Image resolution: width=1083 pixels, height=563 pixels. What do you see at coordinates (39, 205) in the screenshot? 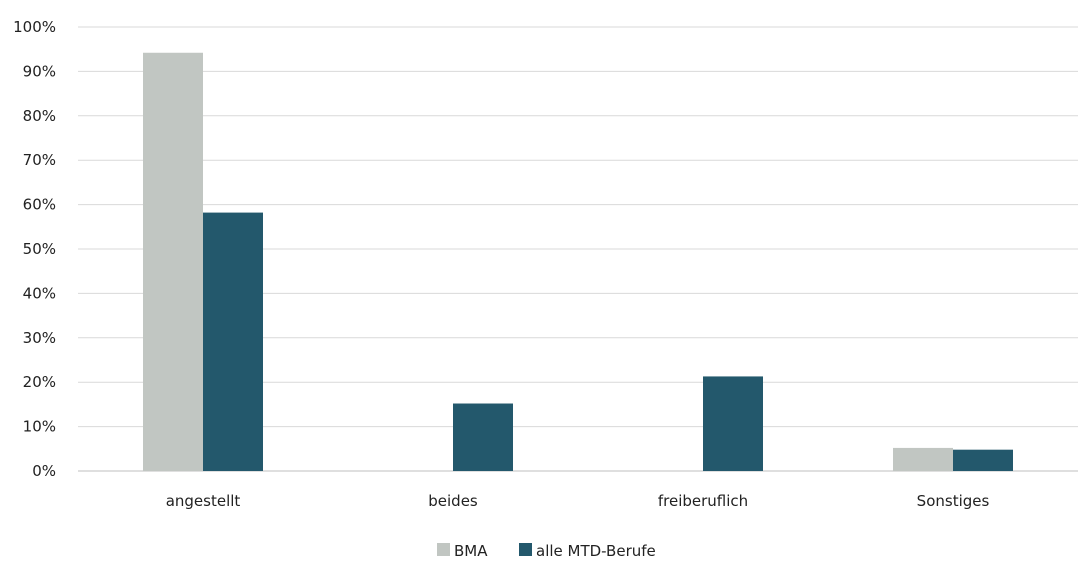
I see `y-tick-label: 60%` at bounding box center [39, 205].